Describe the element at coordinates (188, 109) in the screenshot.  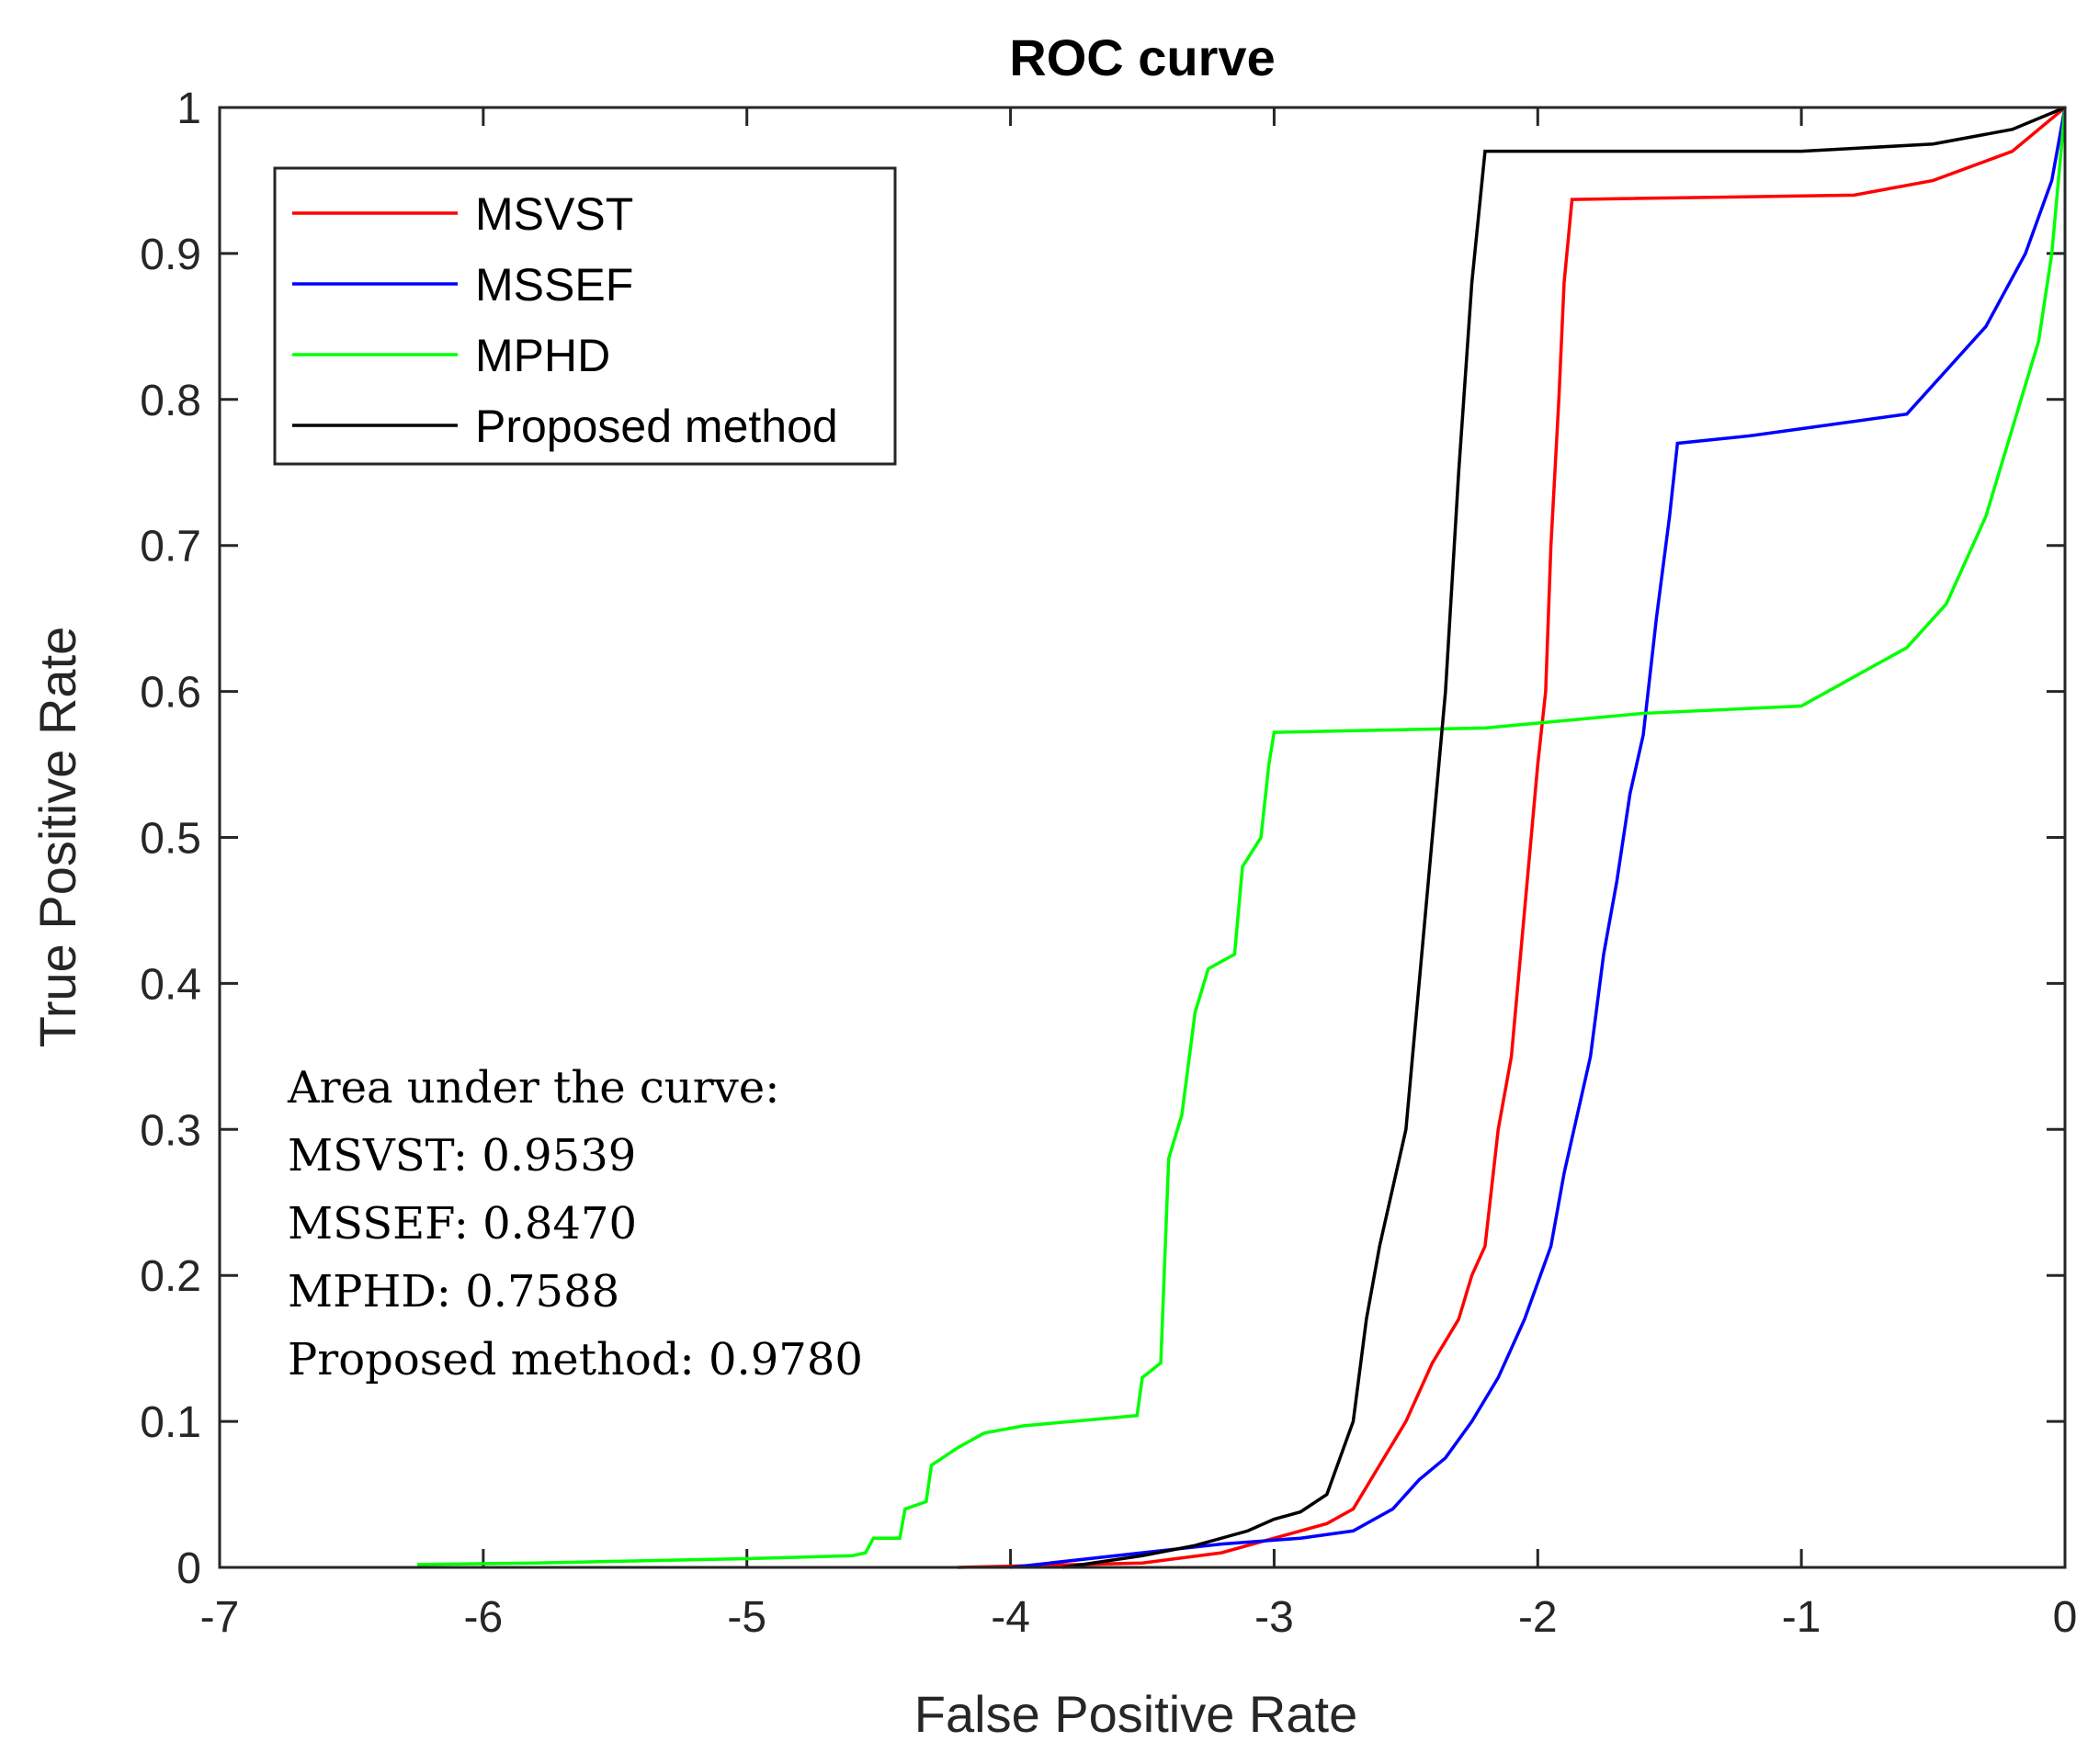
I see `y-tick-label: 1` at that location.